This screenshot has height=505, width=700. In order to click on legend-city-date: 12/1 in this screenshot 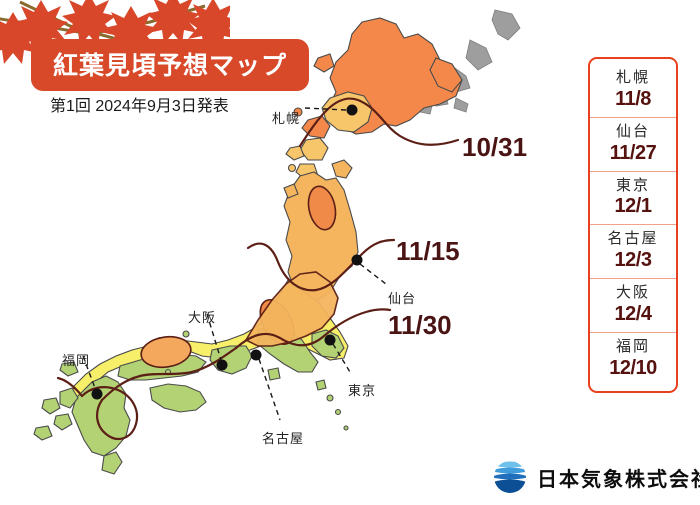, I will do `click(633, 206)`.